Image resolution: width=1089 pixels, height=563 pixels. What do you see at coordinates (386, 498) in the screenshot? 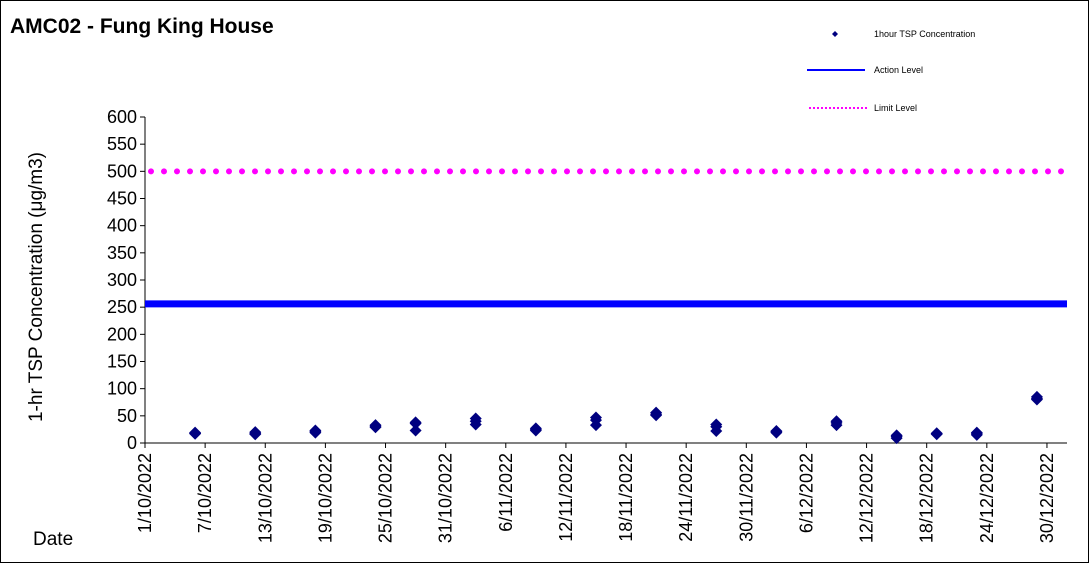
I see `x-tick-label: 25/10/2022` at bounding box center [386, 498].